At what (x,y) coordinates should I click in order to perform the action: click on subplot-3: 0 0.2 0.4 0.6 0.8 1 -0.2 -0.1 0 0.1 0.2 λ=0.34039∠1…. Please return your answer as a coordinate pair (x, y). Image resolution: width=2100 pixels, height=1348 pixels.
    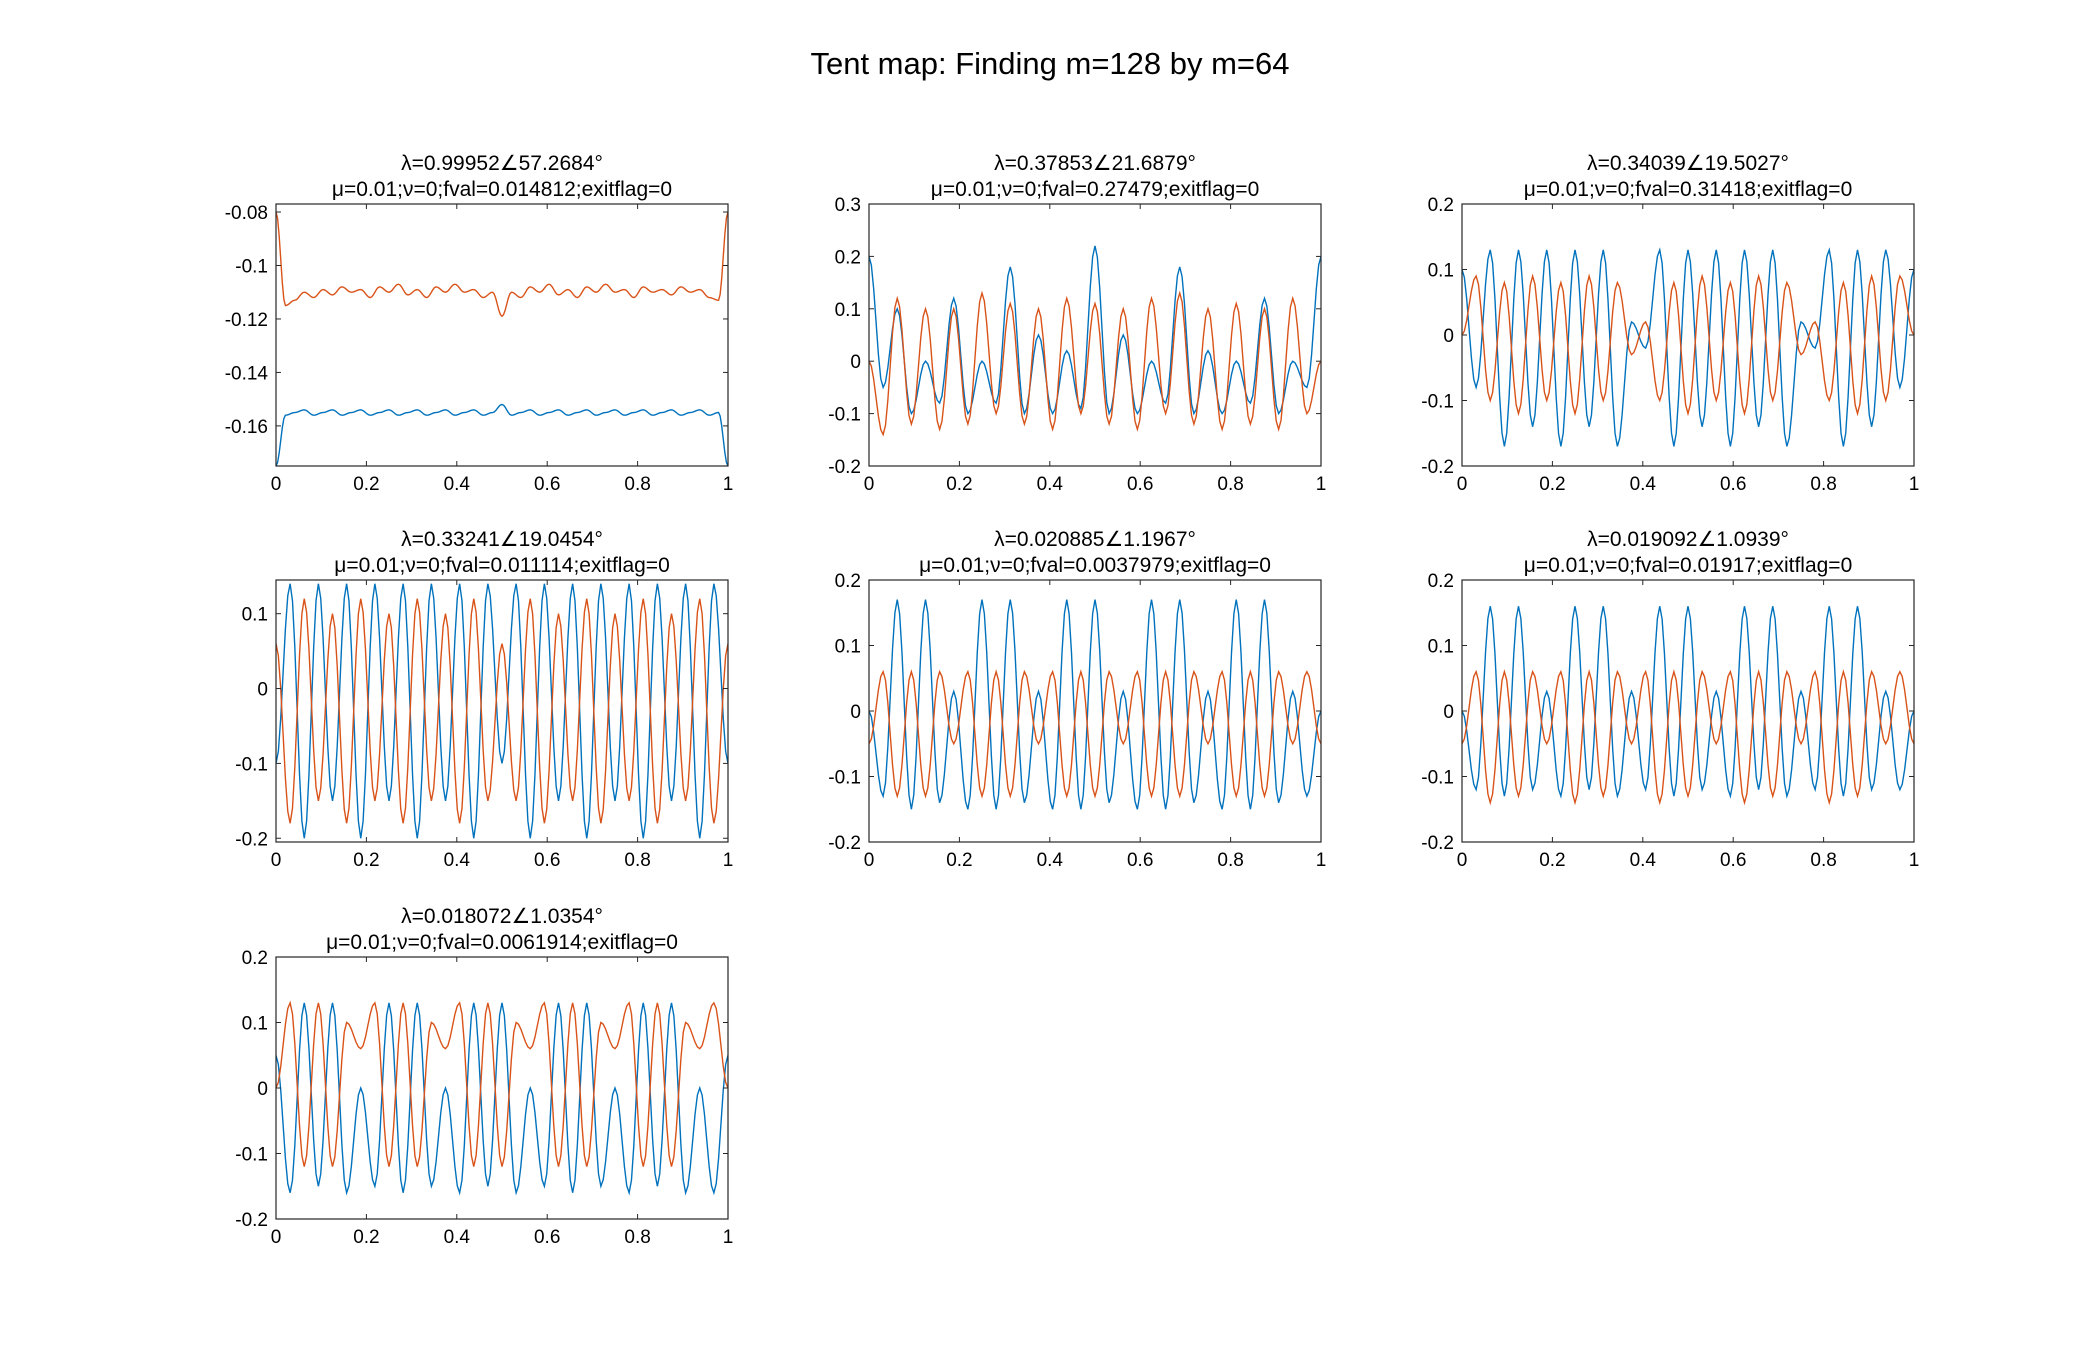
    Looking at the image, I should click on (1670, 323).